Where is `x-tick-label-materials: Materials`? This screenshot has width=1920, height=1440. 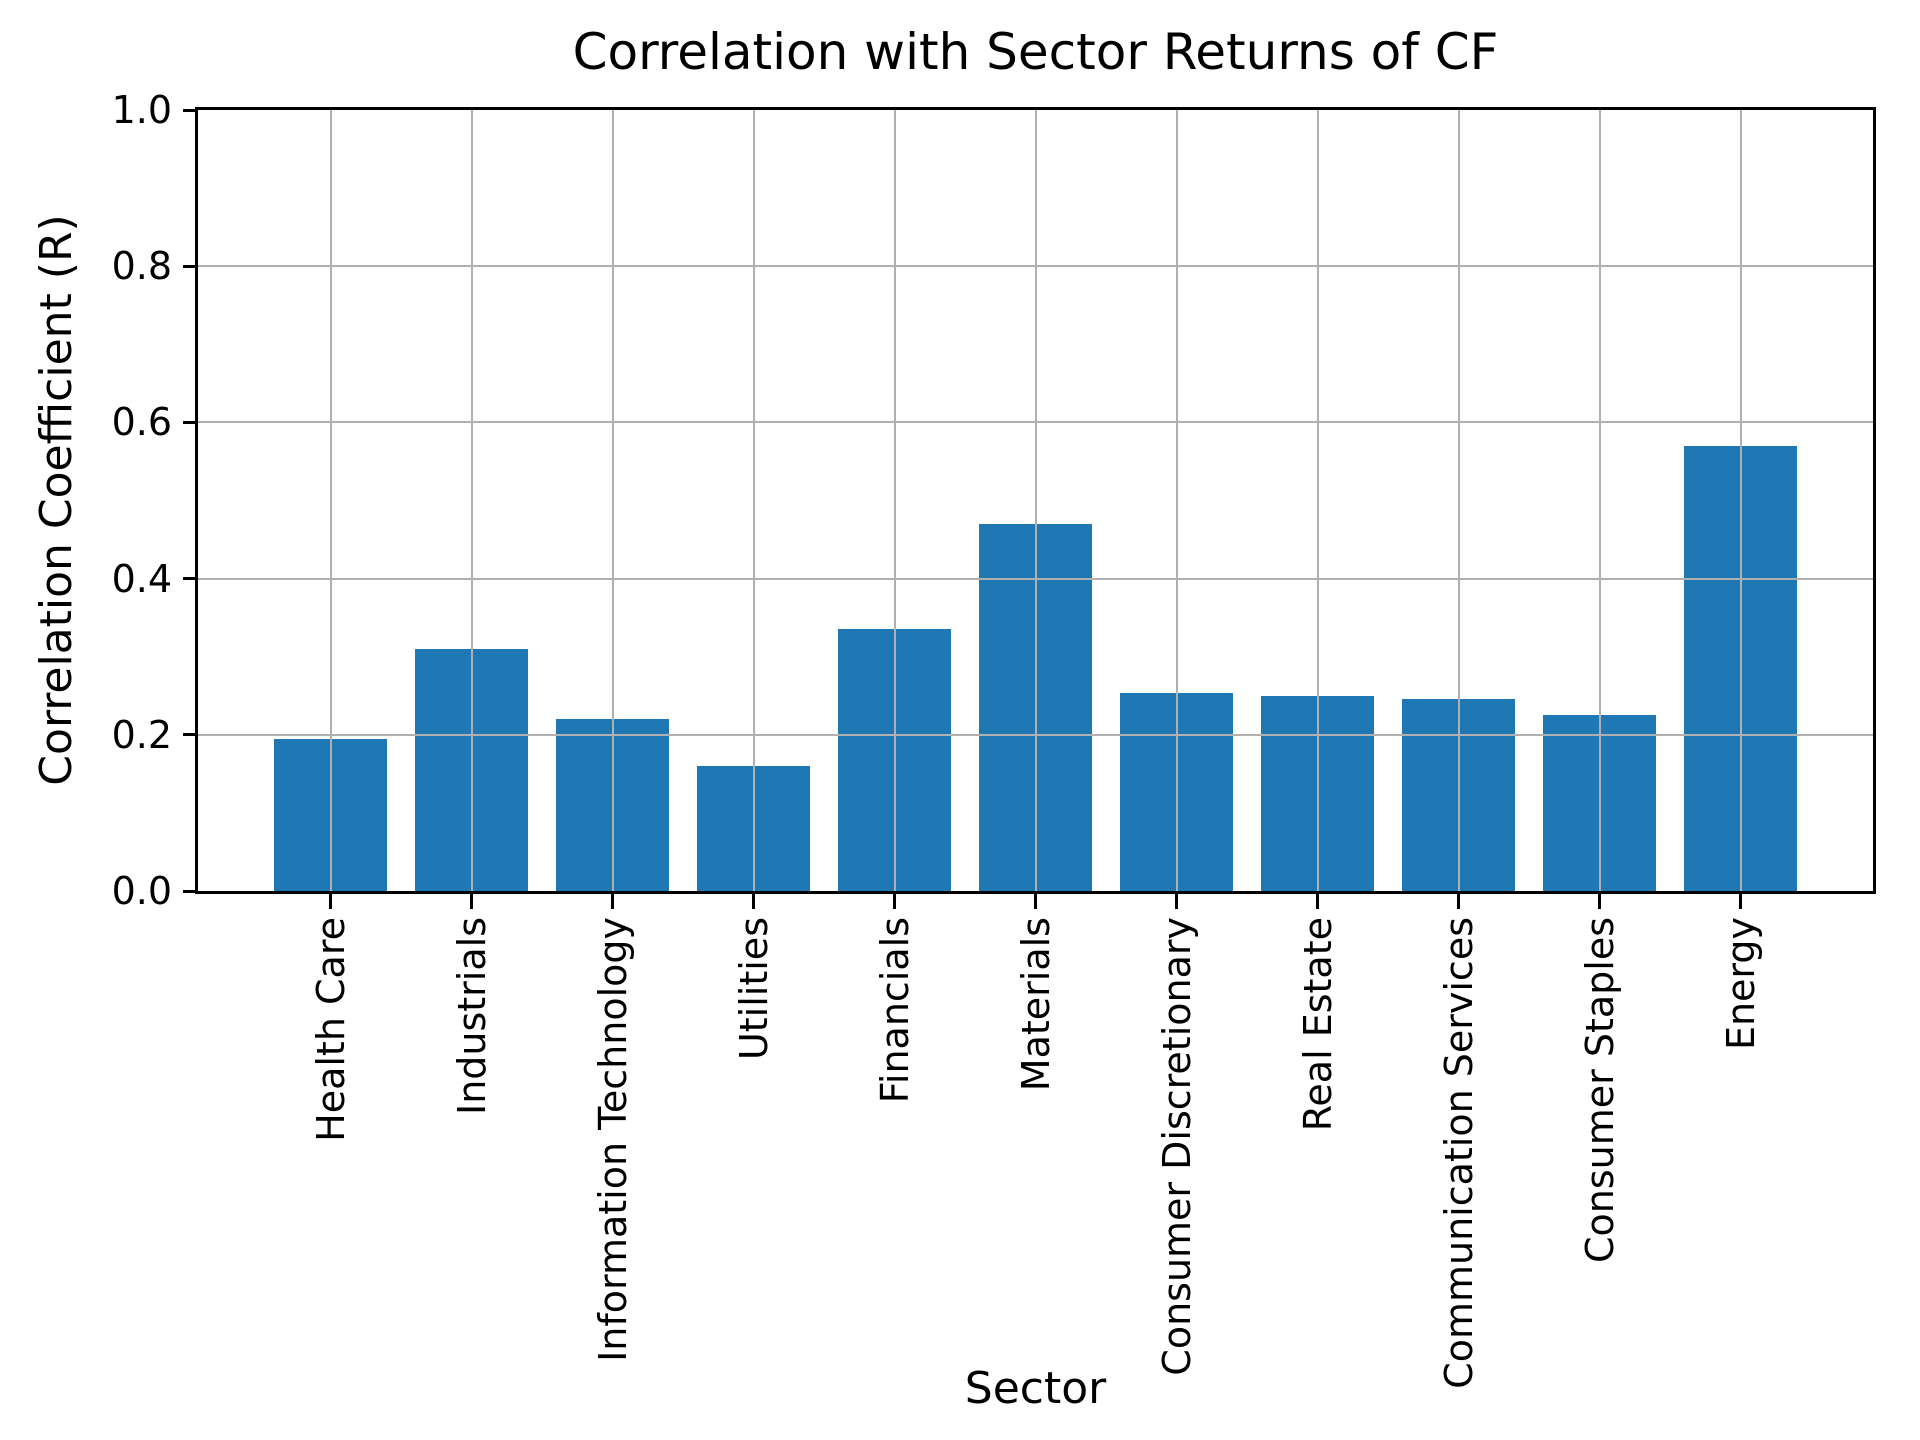
x-tick-label-materials: Materials is located at coordinates (1035, 1004).